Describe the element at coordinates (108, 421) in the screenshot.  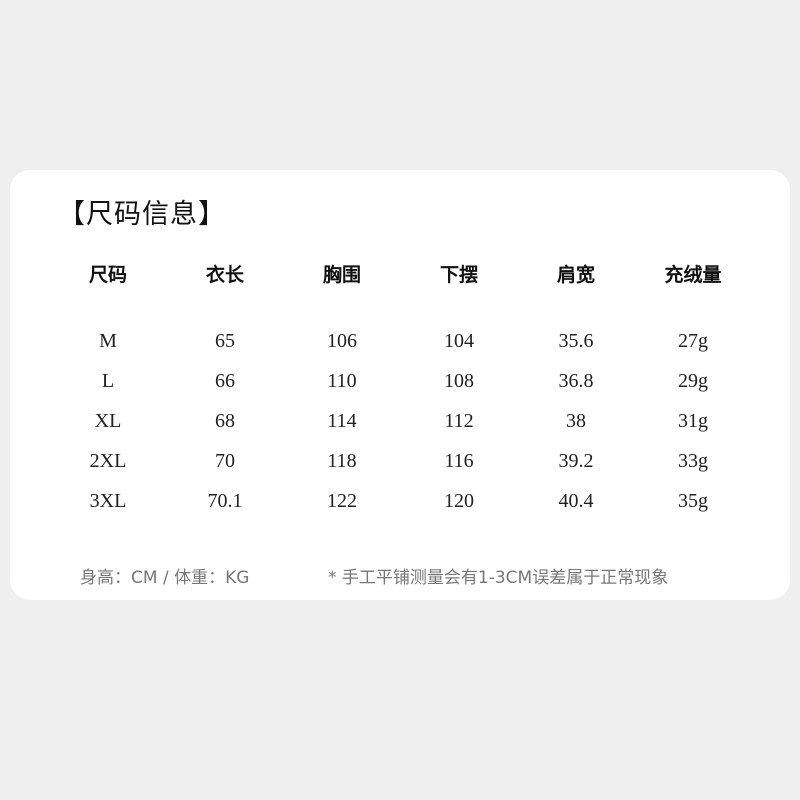
I see `table-cell: XL` at that location.